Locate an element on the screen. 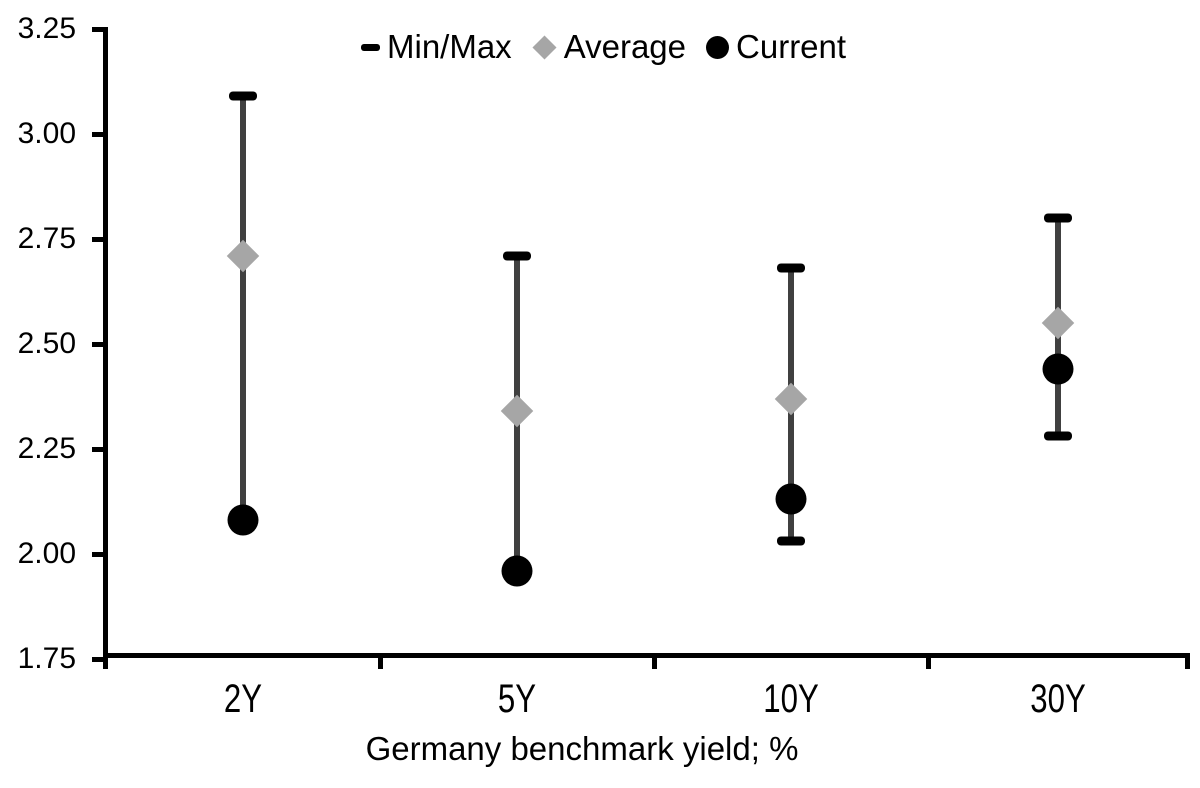 The height and width of the screenshot is (788, 1200). x-tick-label: 5Y is located at coordinates (517, 699).